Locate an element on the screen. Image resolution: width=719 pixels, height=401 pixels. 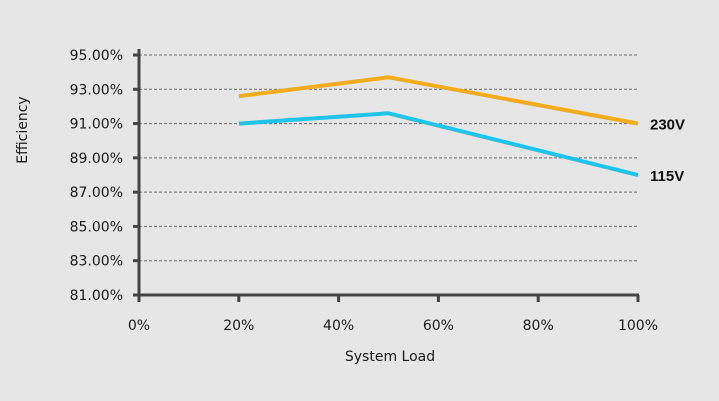
series-lines is located at coordinates (438, 126).